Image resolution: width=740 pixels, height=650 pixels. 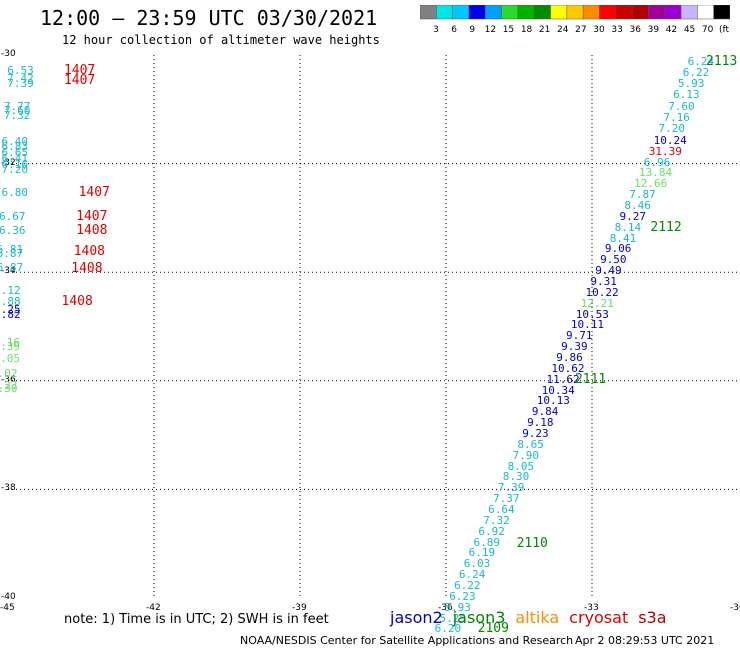 I want to click on wave-height-label: 7.88, so click(x=10, y=302).